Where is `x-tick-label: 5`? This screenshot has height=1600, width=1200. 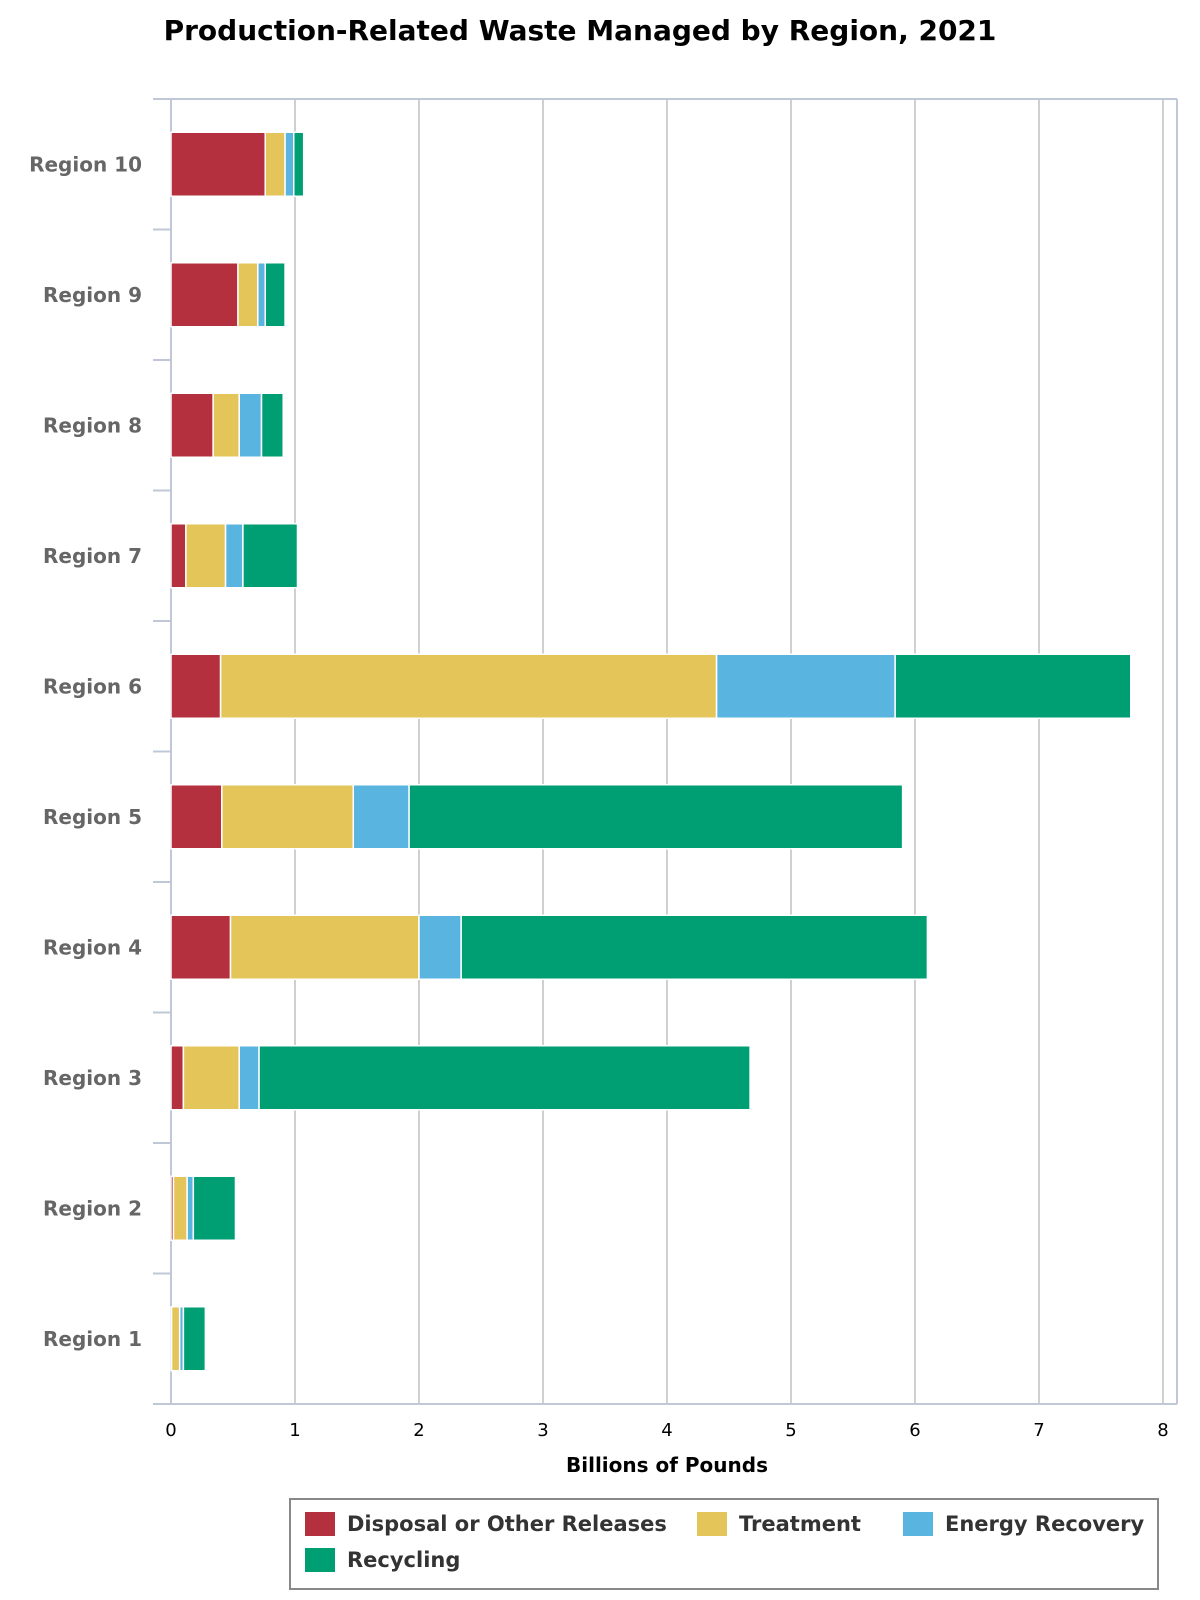
x-tick-label: 5 is located at coordinates (790, 1430).